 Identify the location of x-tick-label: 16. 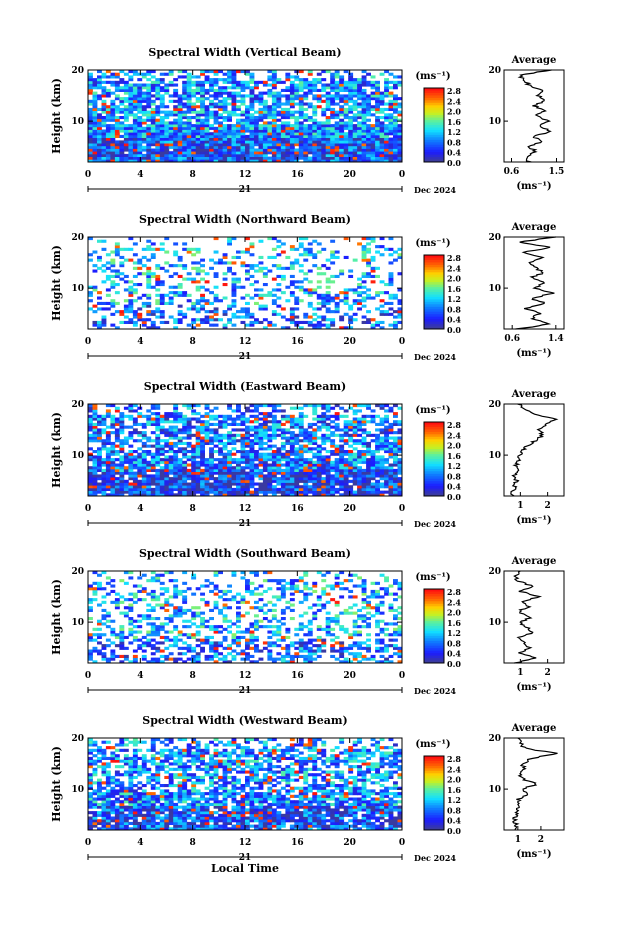
(297, 342).